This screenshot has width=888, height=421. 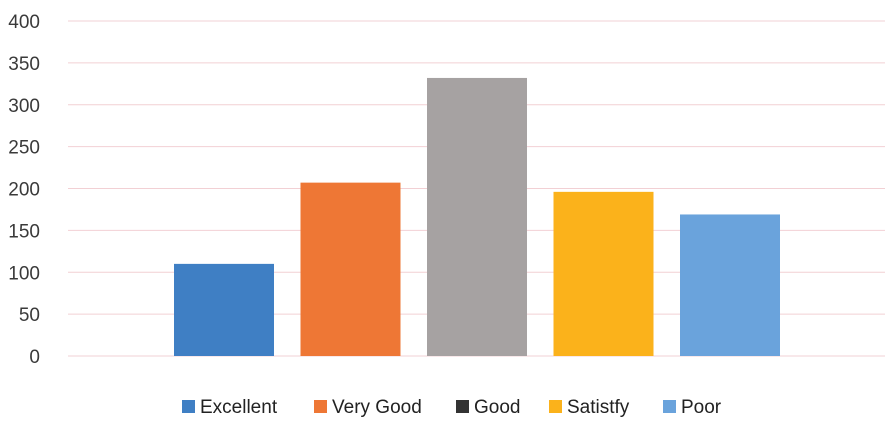 I want to click on legend: Excellent Very Good Good Satistfy Poor, so click(x=452, y=407).